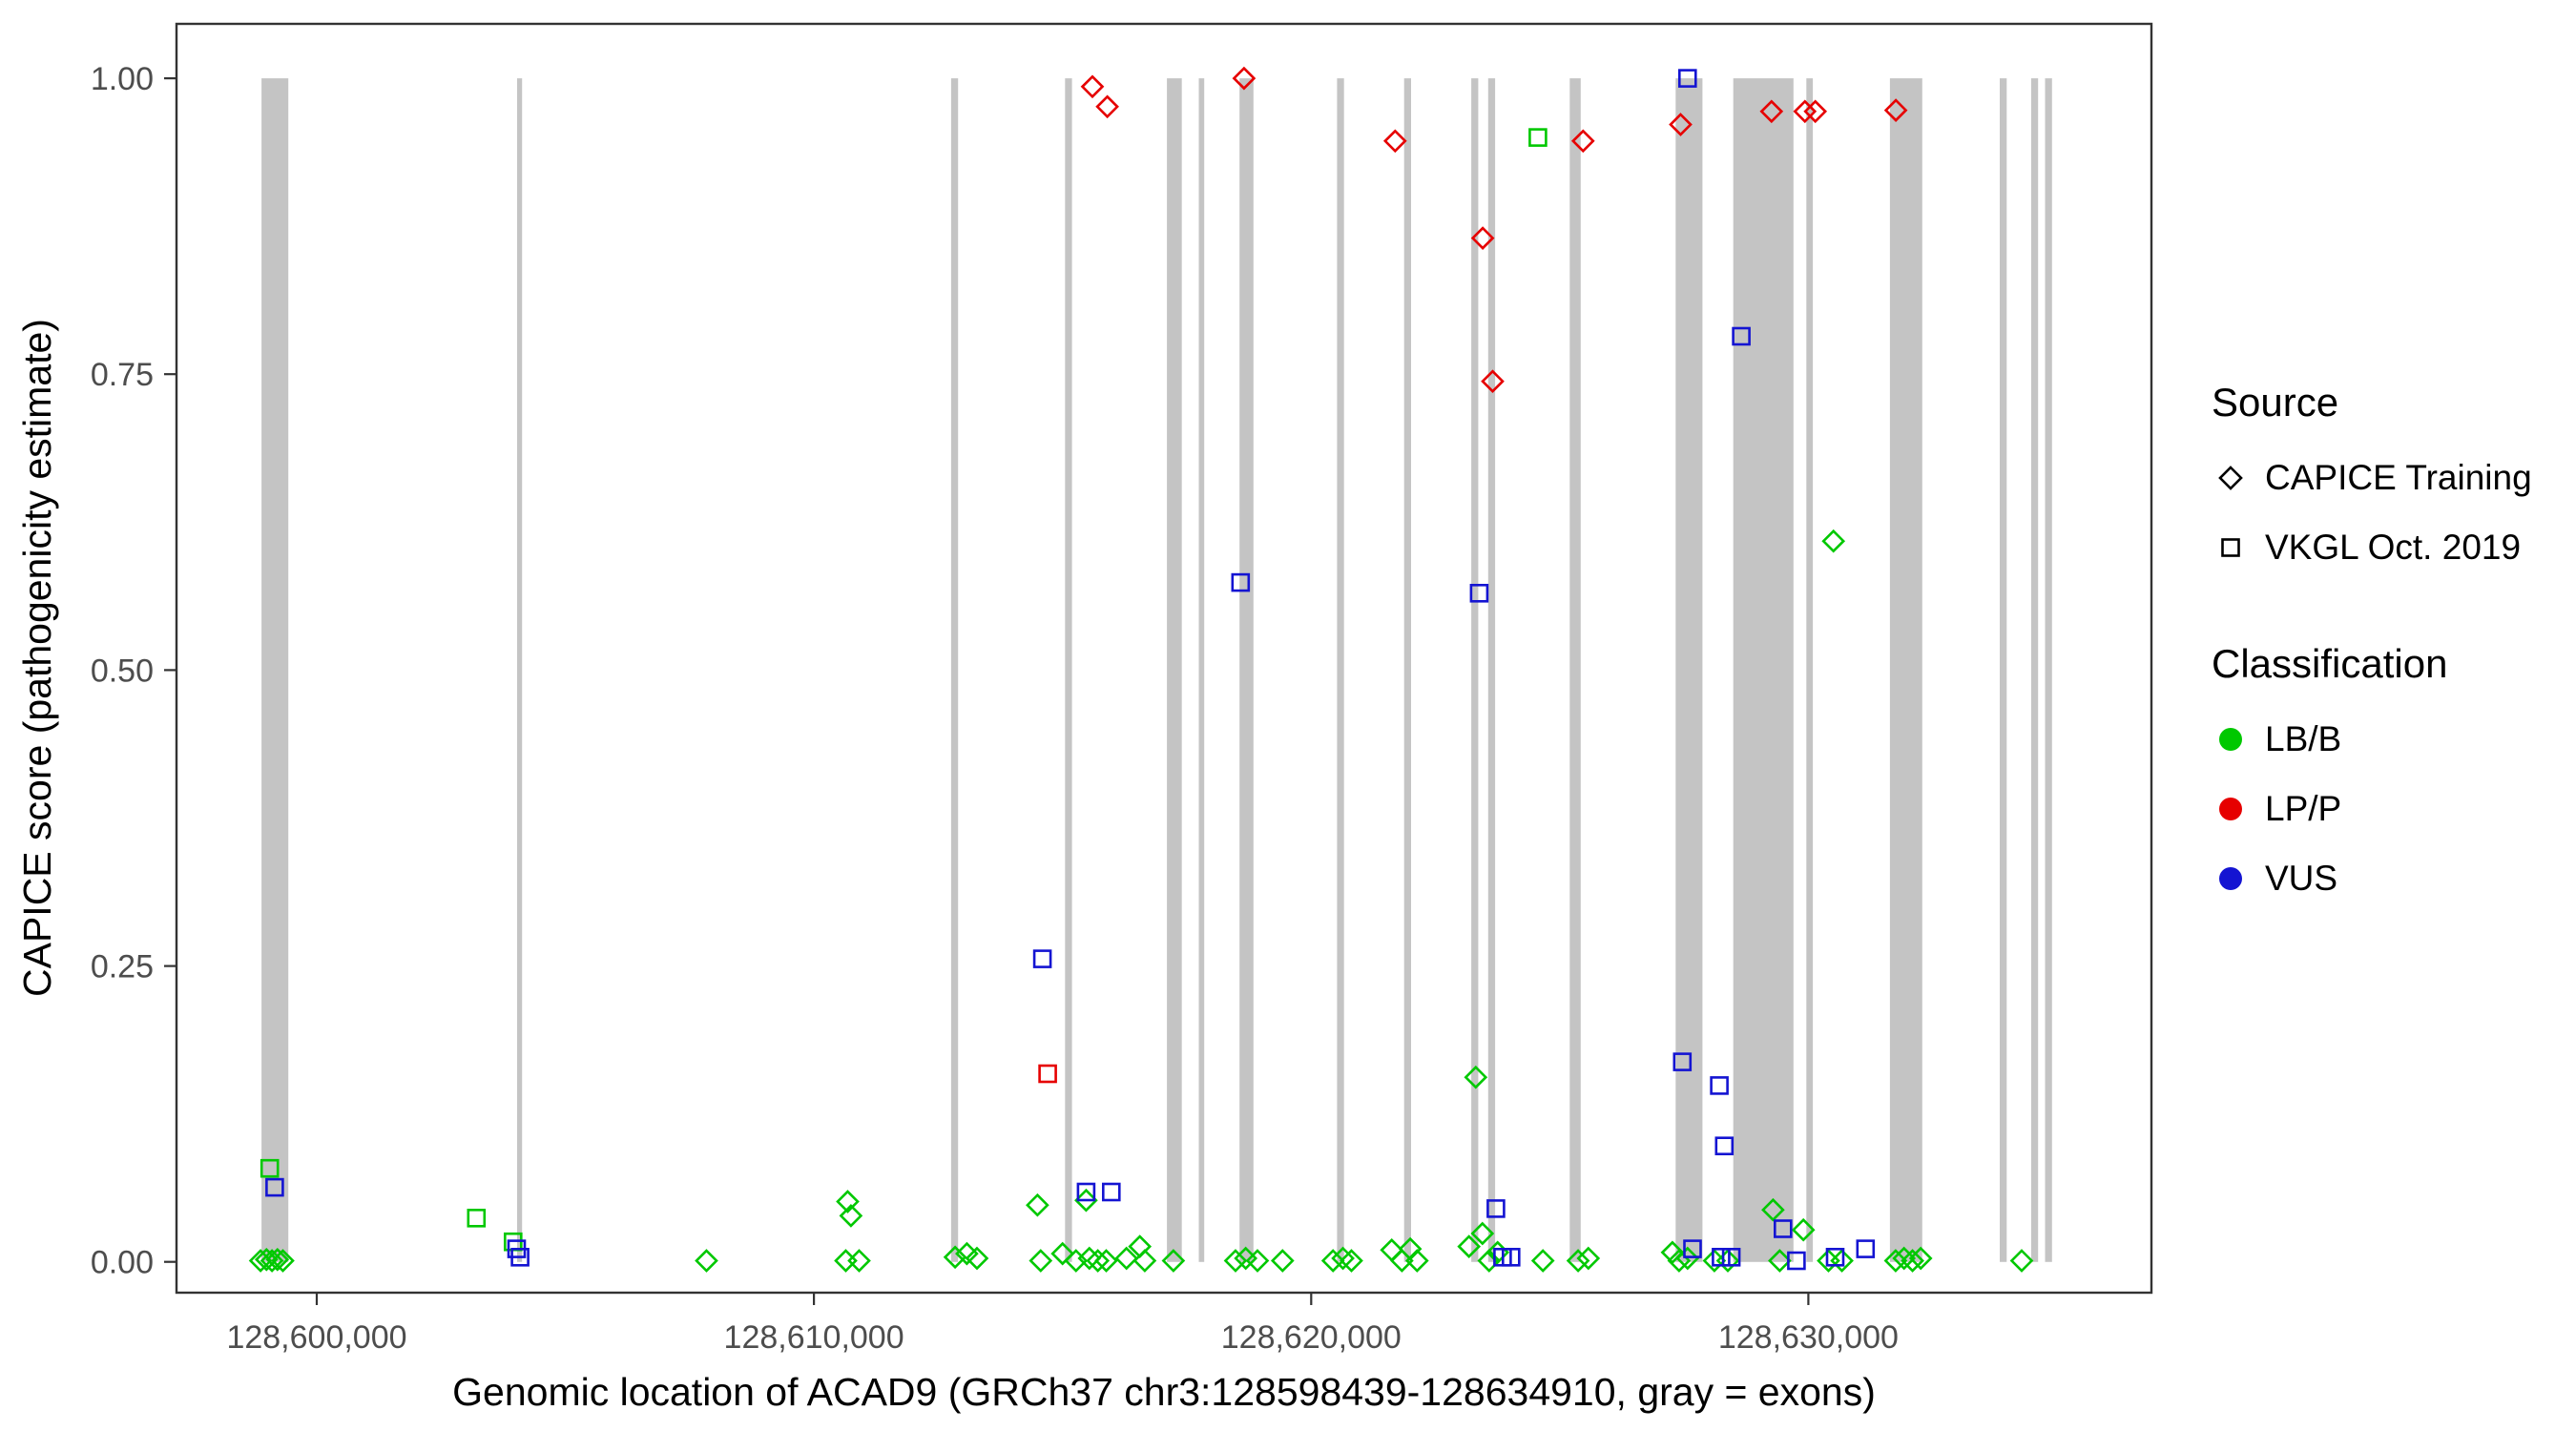 The height and width of the screenshot is (1431, 2576). I want to click on x-tick-label: 128,630,000, so click(1808, 1337).